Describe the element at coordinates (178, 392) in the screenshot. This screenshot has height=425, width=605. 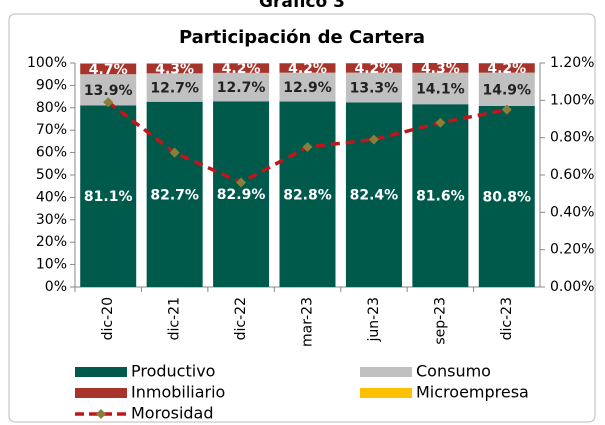
I see `legend-label: Inmobiliario` at that location.